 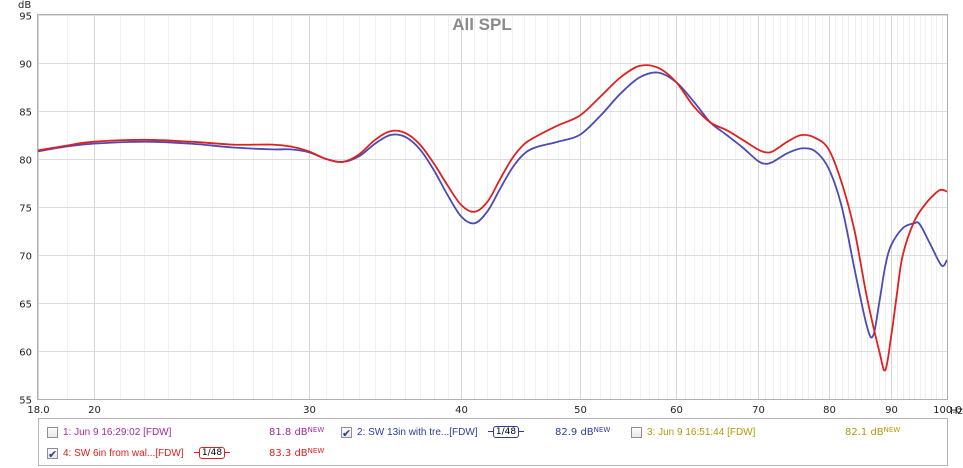 What do you see at coordinates (829, 410) in the screenshot?
I see `x-tick-label: 80` at bounding box center [829, 410].